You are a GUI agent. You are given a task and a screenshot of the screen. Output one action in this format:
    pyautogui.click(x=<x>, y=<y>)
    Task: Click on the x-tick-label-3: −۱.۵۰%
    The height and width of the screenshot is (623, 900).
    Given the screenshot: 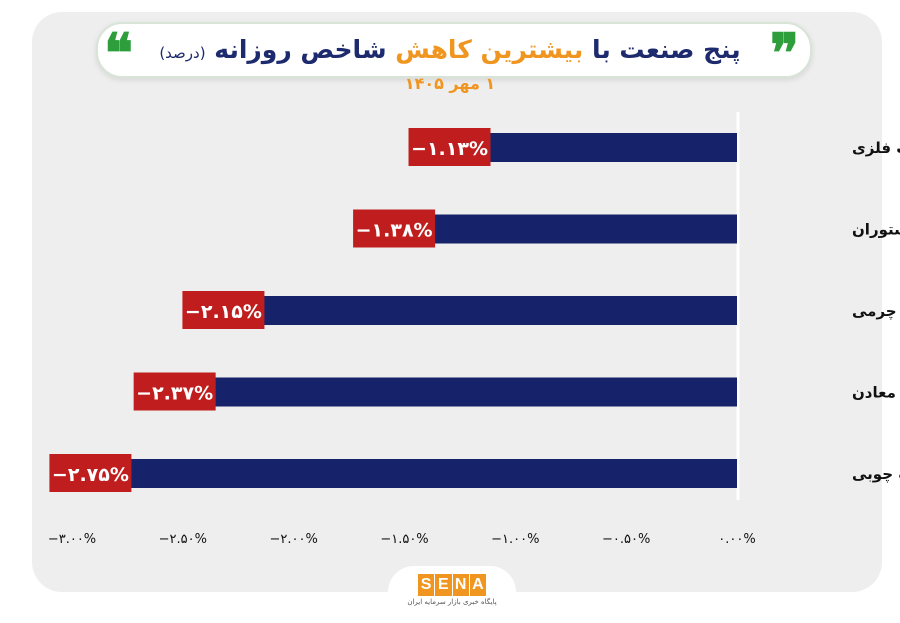 What is the action you would take?
    pyautogui.click(x=404, y=539)
    